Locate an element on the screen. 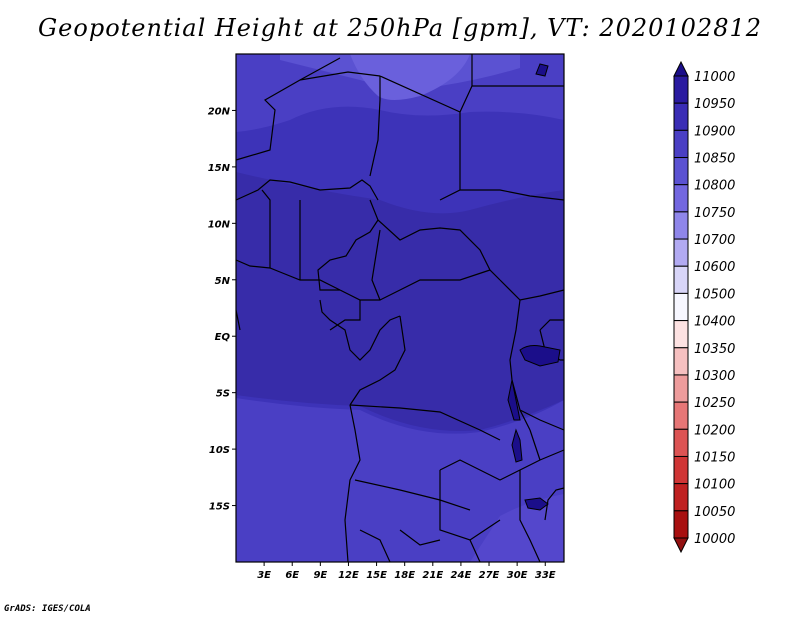 The width and height of the screenshot is (800, 618). y-tick-label: 5N is located at coordinates (223, 281).